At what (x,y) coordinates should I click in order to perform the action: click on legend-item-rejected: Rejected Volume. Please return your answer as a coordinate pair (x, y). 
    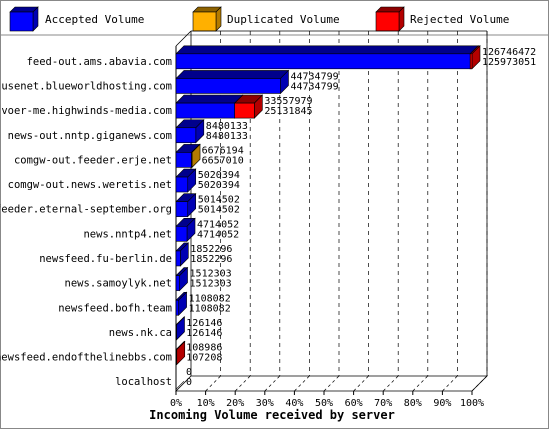
    Looking at the image, I should click on (442, 19).